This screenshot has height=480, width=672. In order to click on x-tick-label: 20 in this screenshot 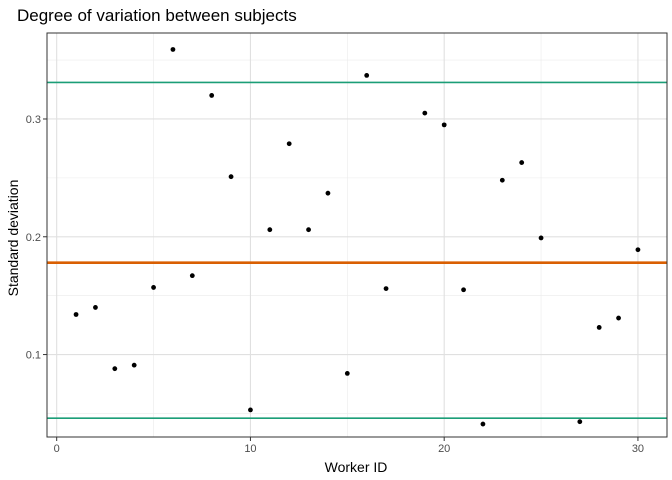, I will do `click(444, 449)`.